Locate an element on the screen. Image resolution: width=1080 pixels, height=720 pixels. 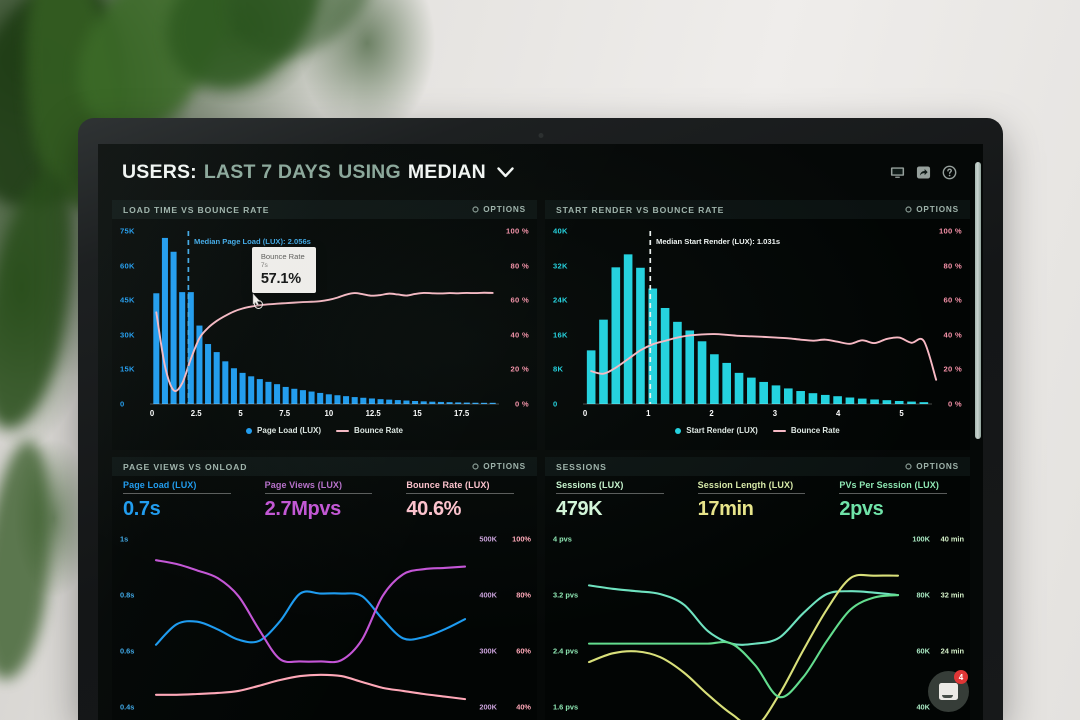
y-axis-tick: 2.4 pvs is located at coordinates (566, 651).